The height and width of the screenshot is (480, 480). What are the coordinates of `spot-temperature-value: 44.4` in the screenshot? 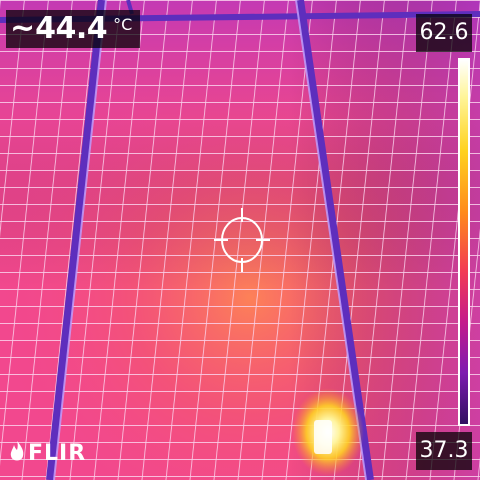 It's located at (71, 28).